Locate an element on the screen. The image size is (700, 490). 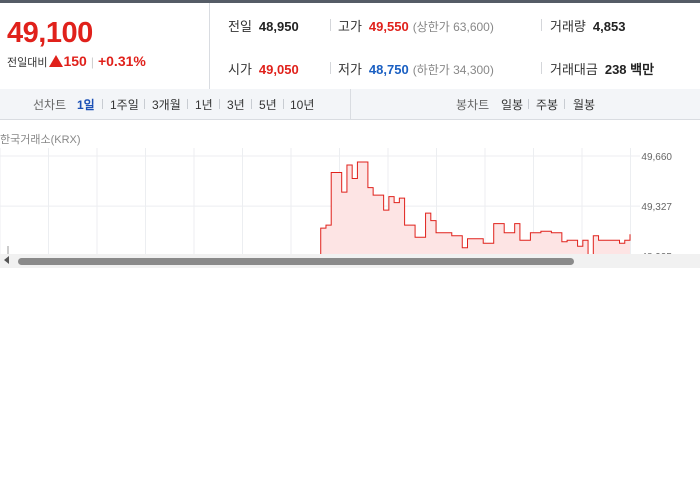
price-line is located at coordinates (475, 207).